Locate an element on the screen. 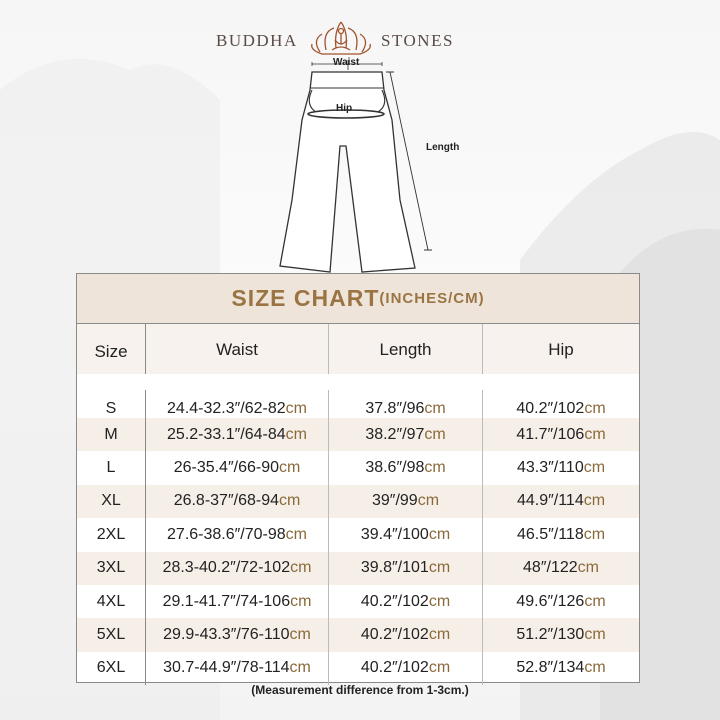  size-cell: 3XL is located at coordinates (111, 568).